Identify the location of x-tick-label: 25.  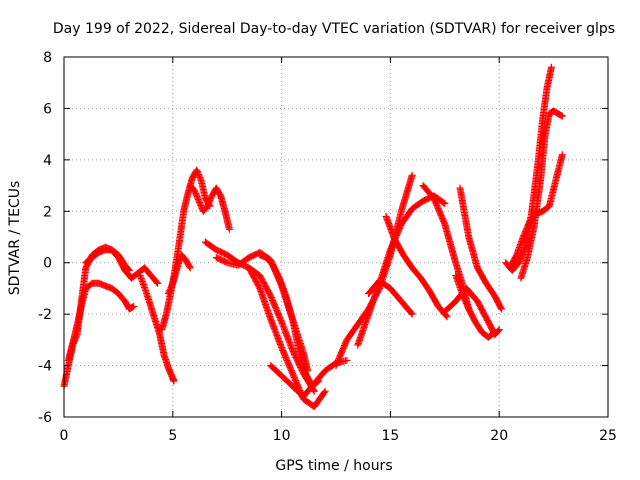
(608, 436).